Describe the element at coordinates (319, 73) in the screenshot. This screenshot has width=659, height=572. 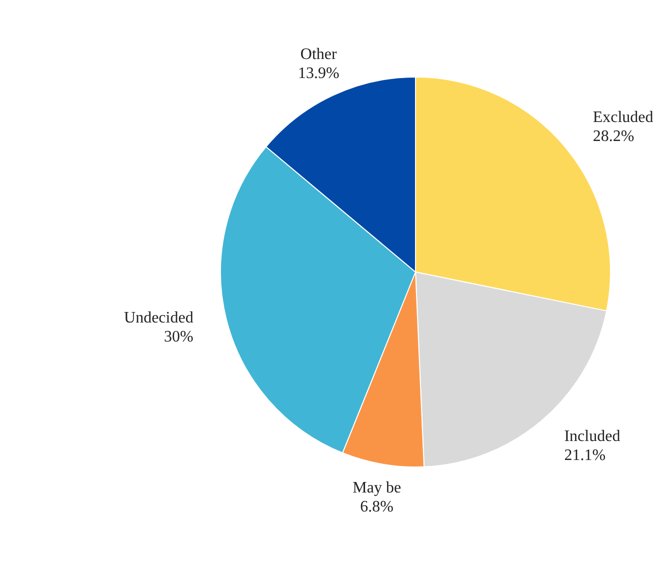
I see `data-label: 13.9%` at that location.